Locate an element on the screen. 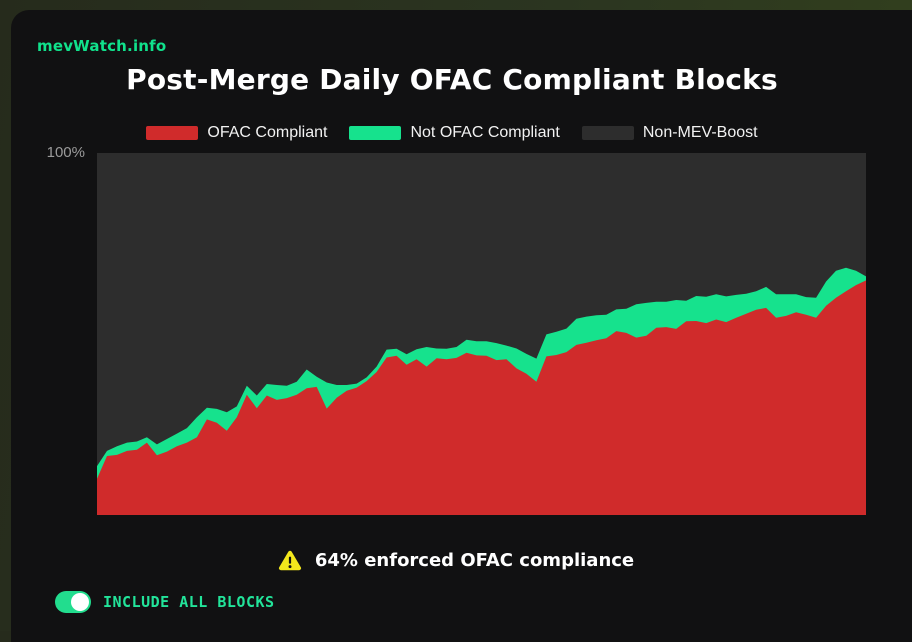 Image resolution: width=912 pixels, height=642 pixels. include-all-blocks-toggle is located at coordinates (73, 602).